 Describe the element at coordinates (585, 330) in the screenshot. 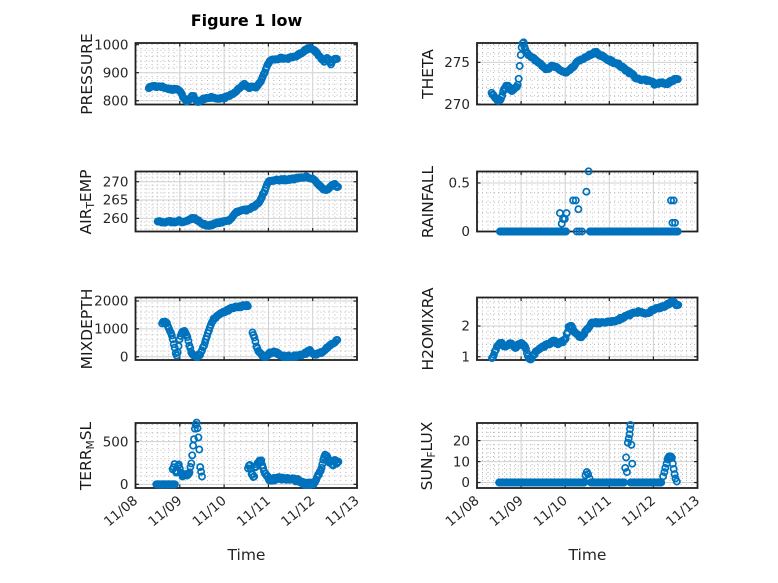

I see `series-h2omixra` at that location.